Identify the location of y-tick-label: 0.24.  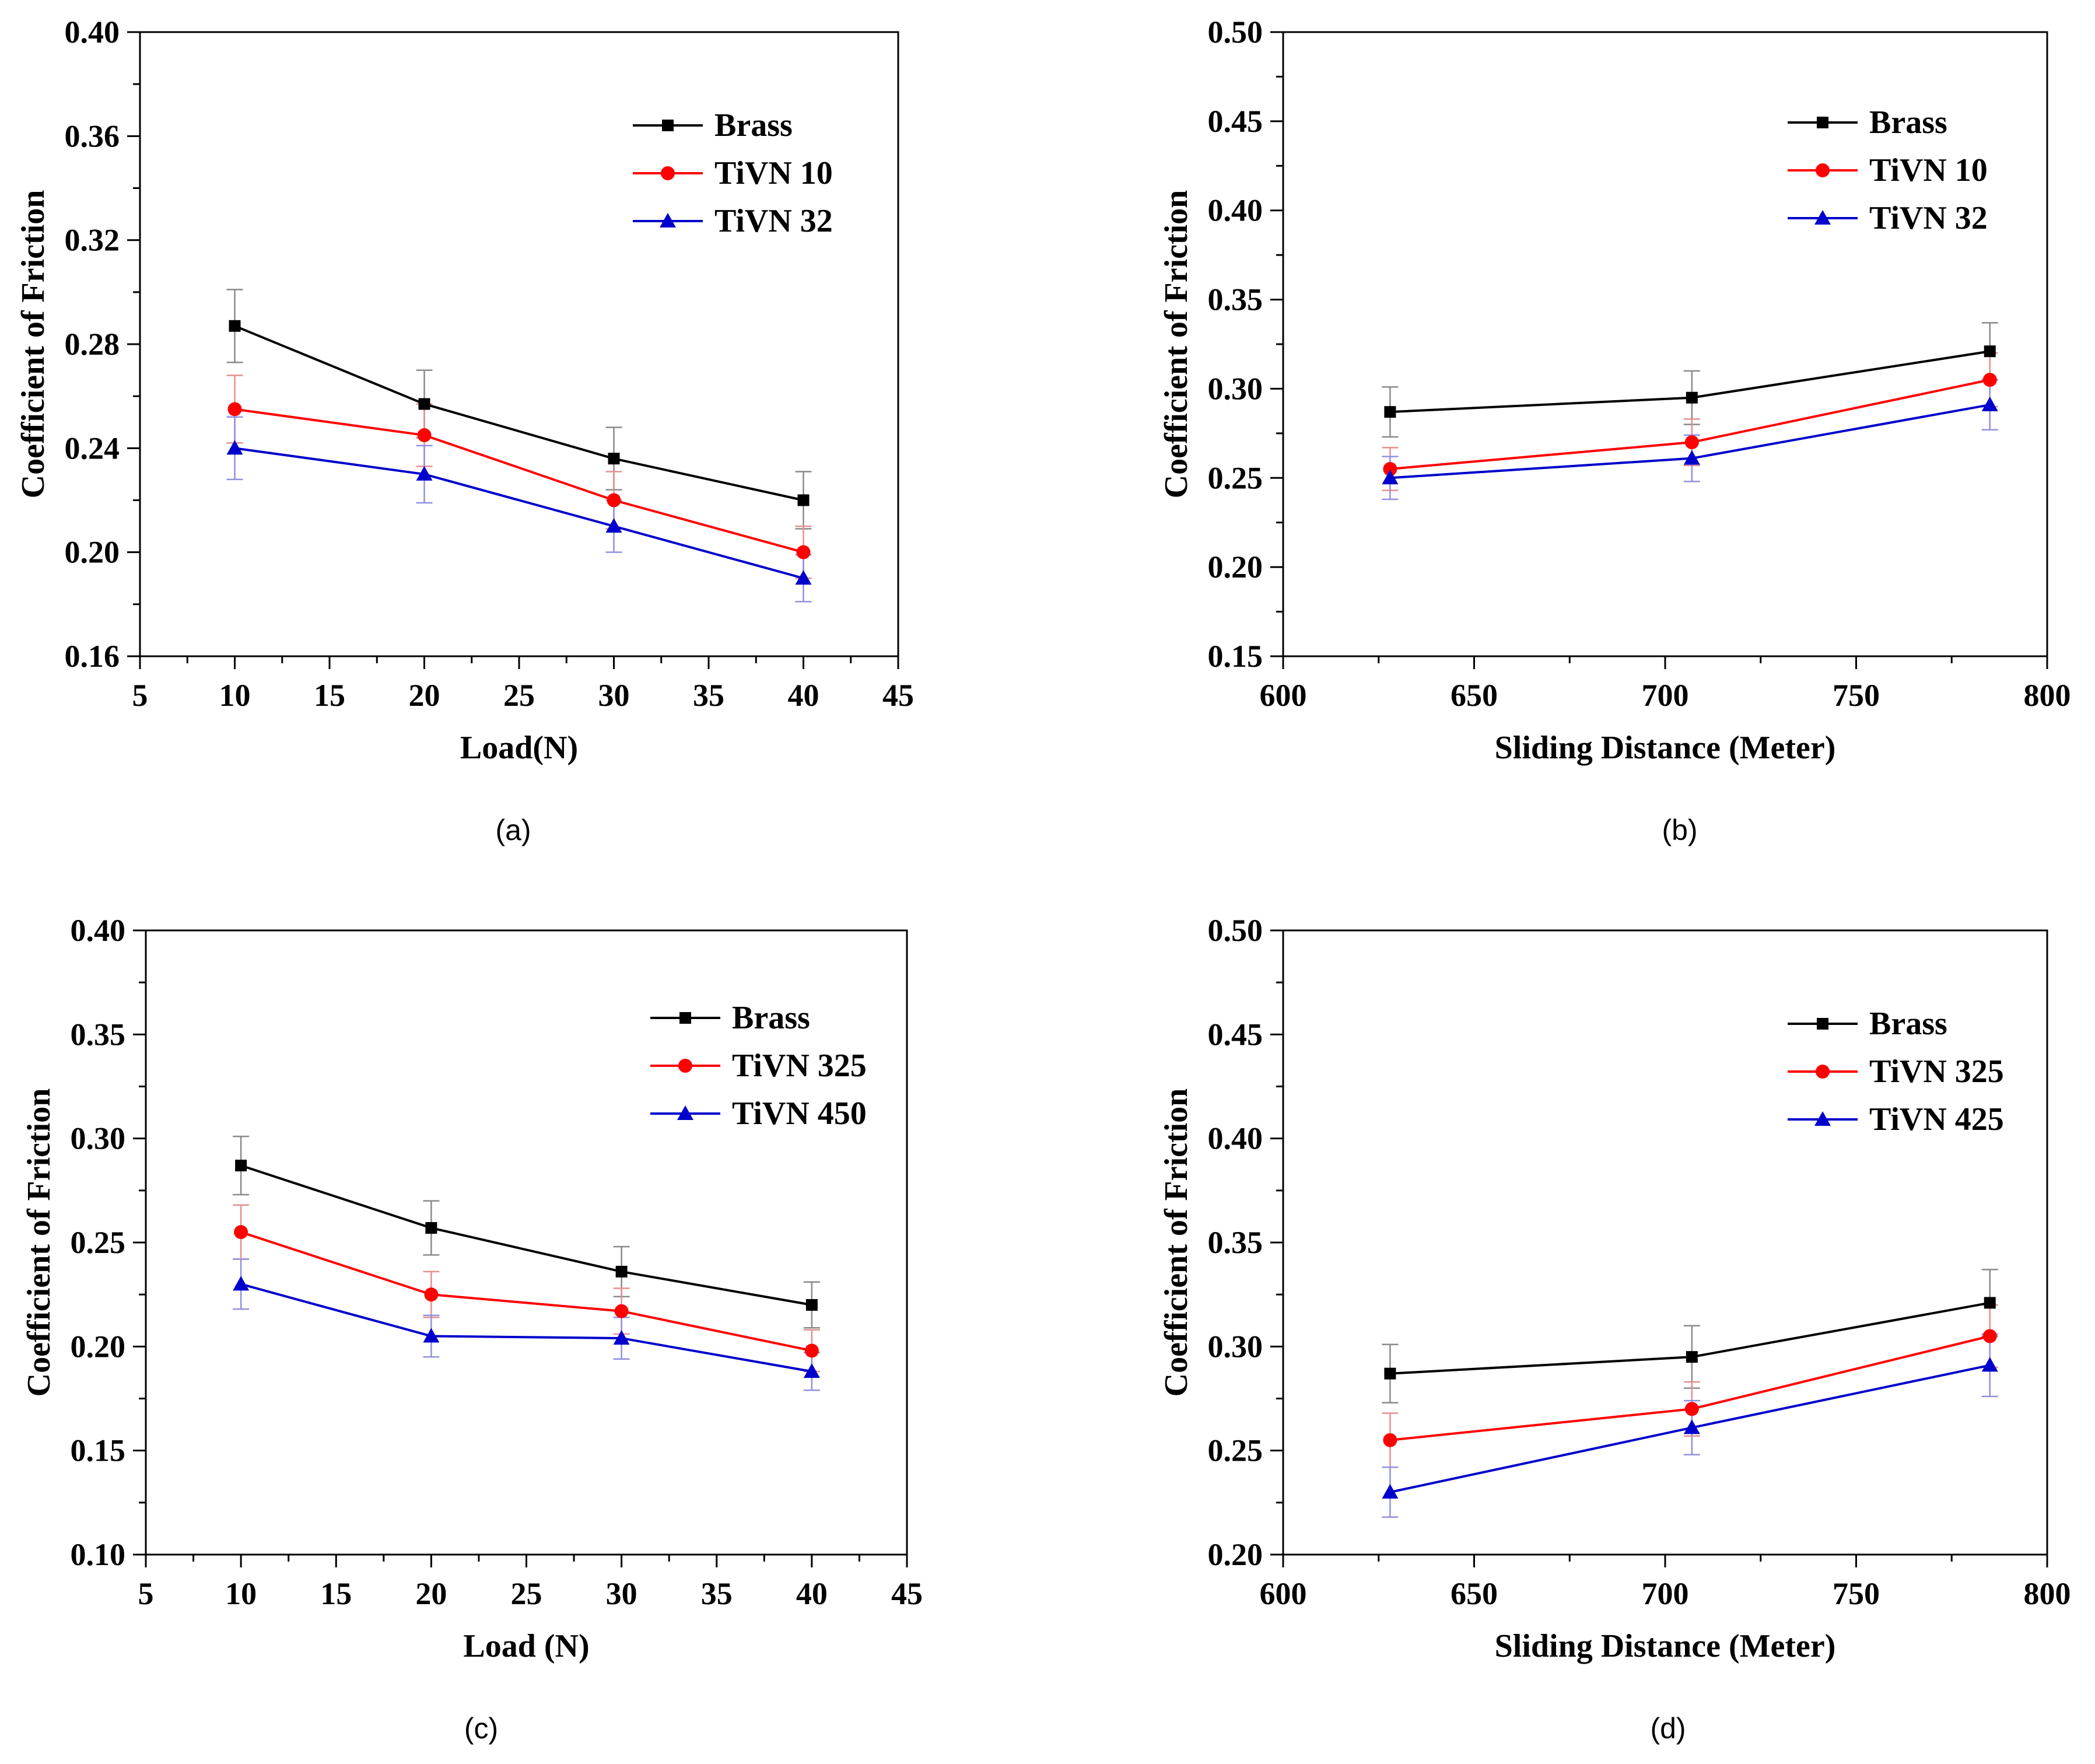
(92, 448).